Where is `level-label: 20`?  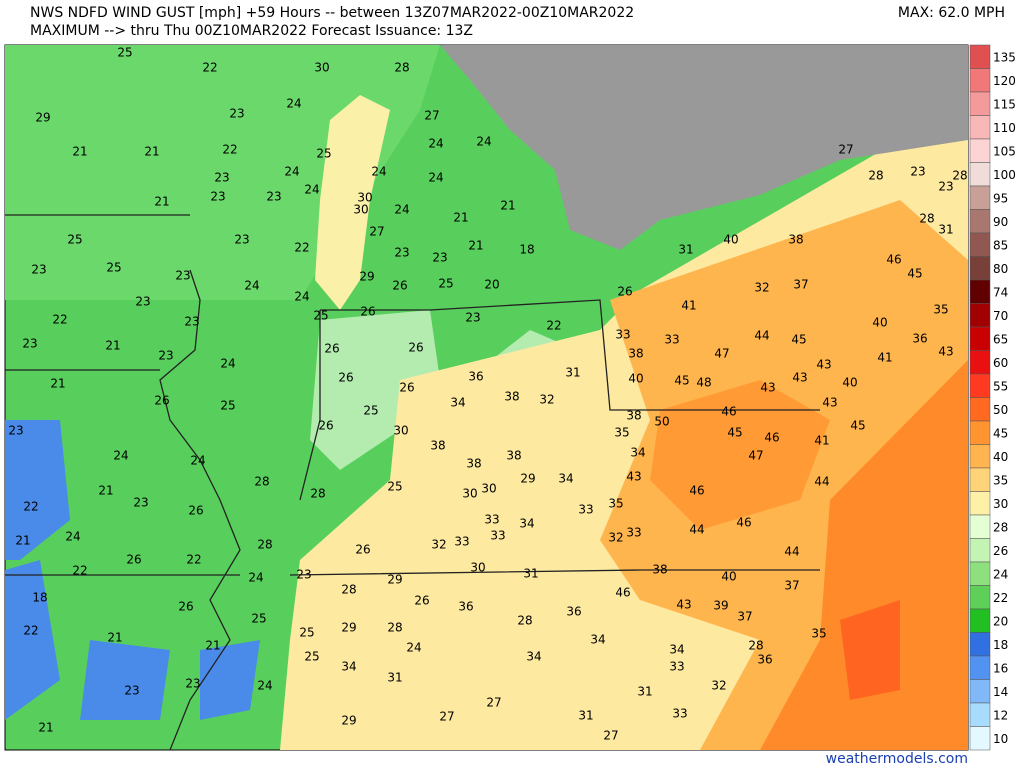
level-label: 20 is located at coordinates (1000, 621).